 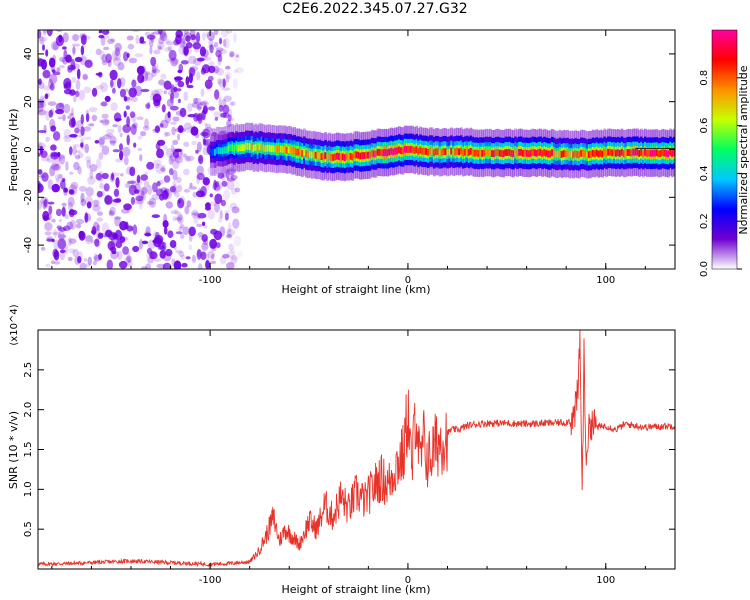 What do you see at coordinates (28, 54) in the screenshot?
I see `y-tick-label: 40` at bounding box center [28, 54].